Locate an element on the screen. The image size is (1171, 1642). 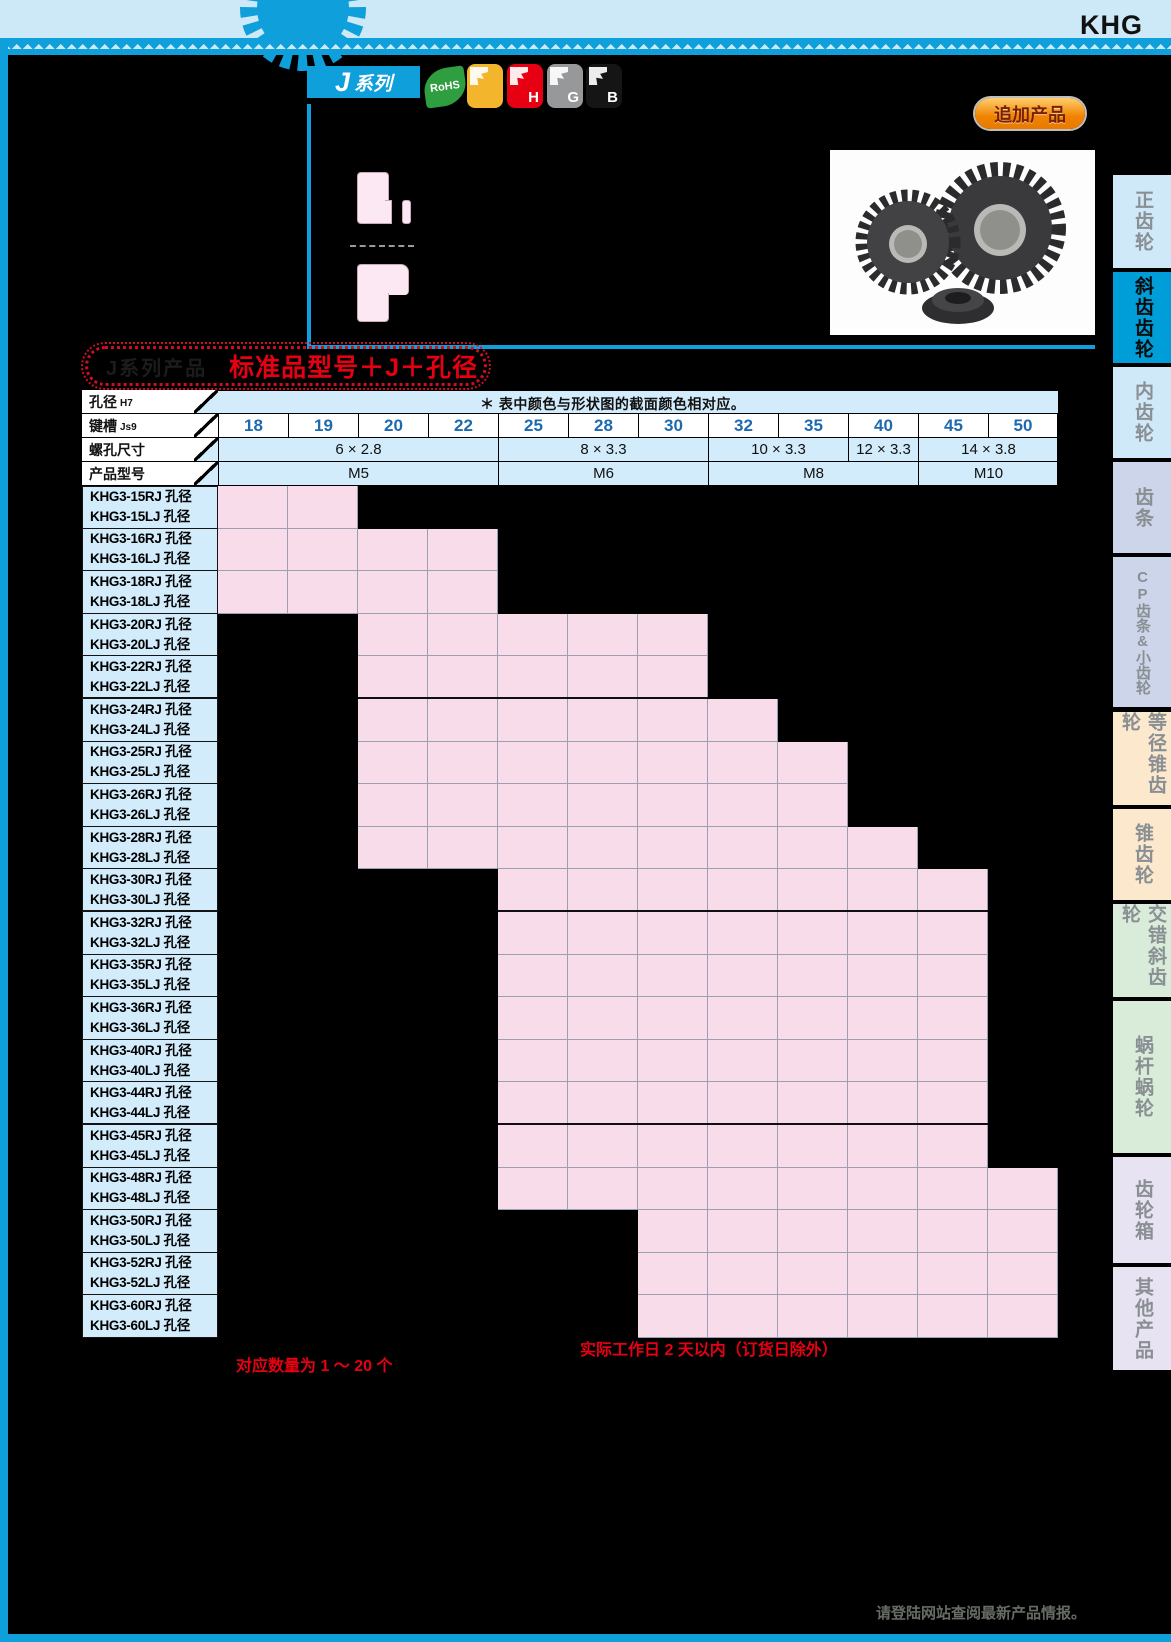
table-row: KHG3-44RJ 孔径 KHG3-44LJ 孔径 is located at coordinates (570, 1103).